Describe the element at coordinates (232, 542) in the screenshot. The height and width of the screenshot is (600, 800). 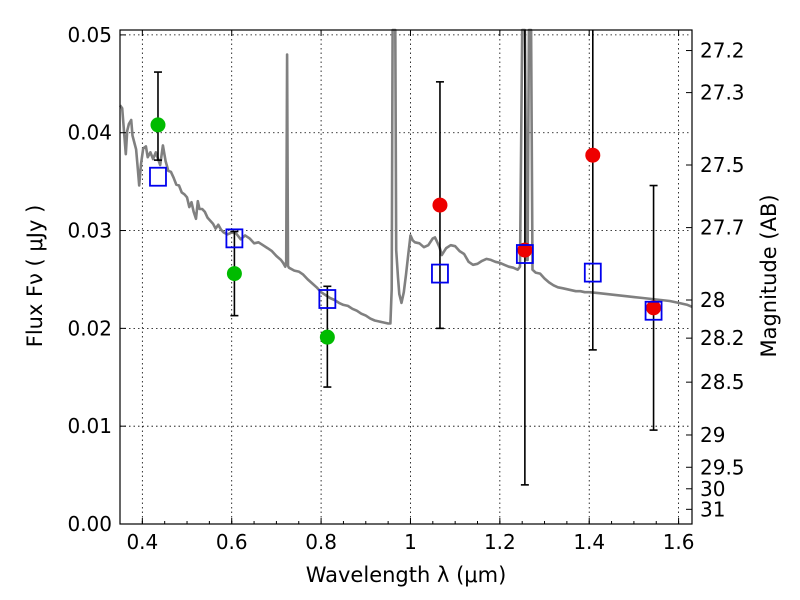
I see `x-tick-label: 0.6` at that location.